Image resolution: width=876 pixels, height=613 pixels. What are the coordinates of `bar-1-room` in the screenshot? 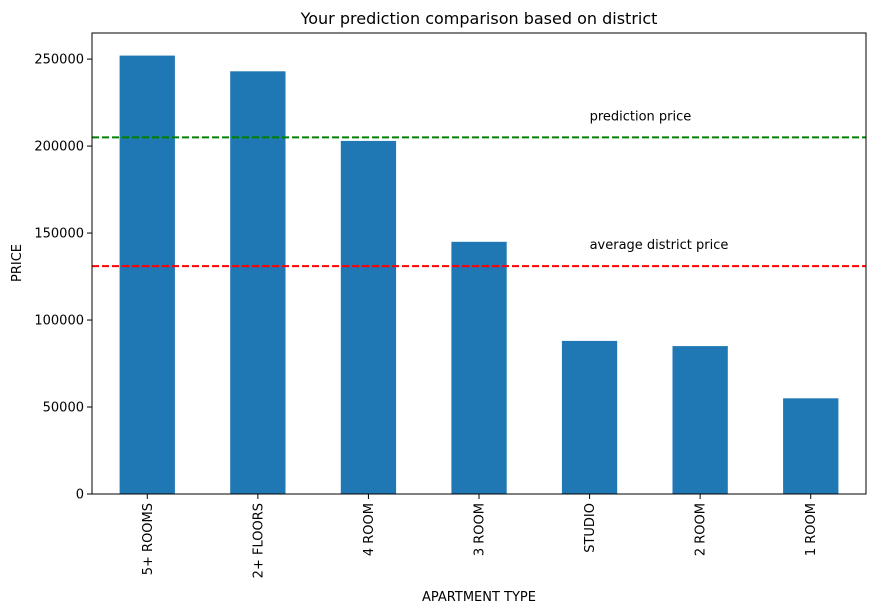 It's located at (811, 446).